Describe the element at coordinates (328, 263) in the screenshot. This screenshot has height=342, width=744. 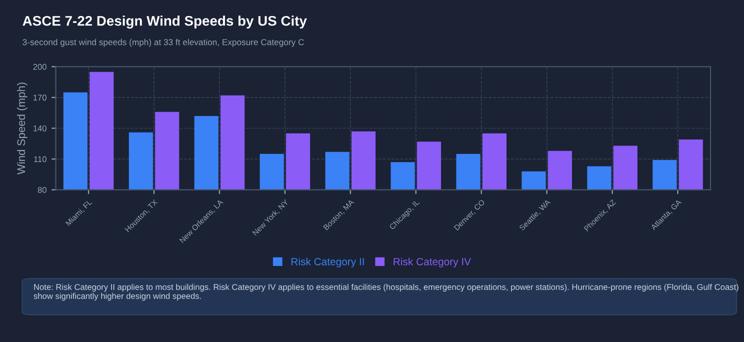
I see `legend-label: Risk Category II` at that location.